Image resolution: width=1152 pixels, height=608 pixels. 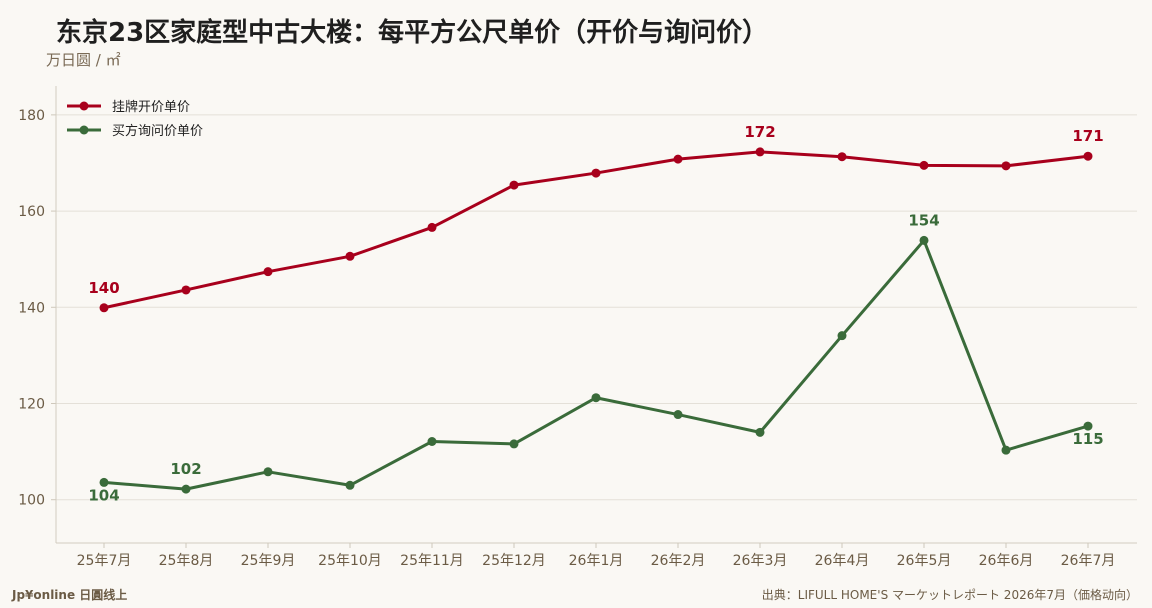 I want to click on data-label: 115, so click(x=1087, y=439).